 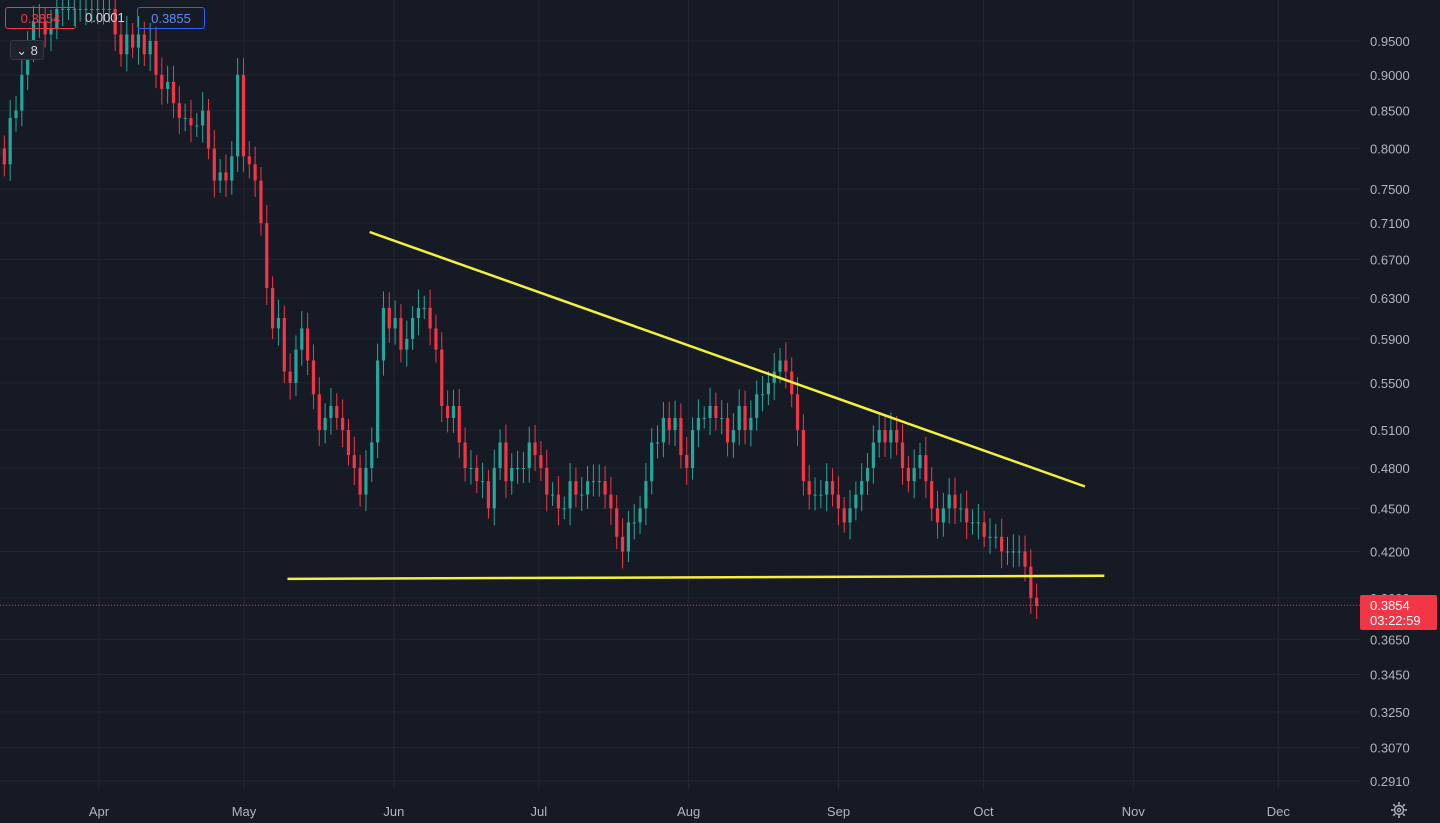 What do you see at coordinates (1390, 75) in the screenshot?
I see `price-tick-label: 0.9000` at bounding box center [1390, 75].